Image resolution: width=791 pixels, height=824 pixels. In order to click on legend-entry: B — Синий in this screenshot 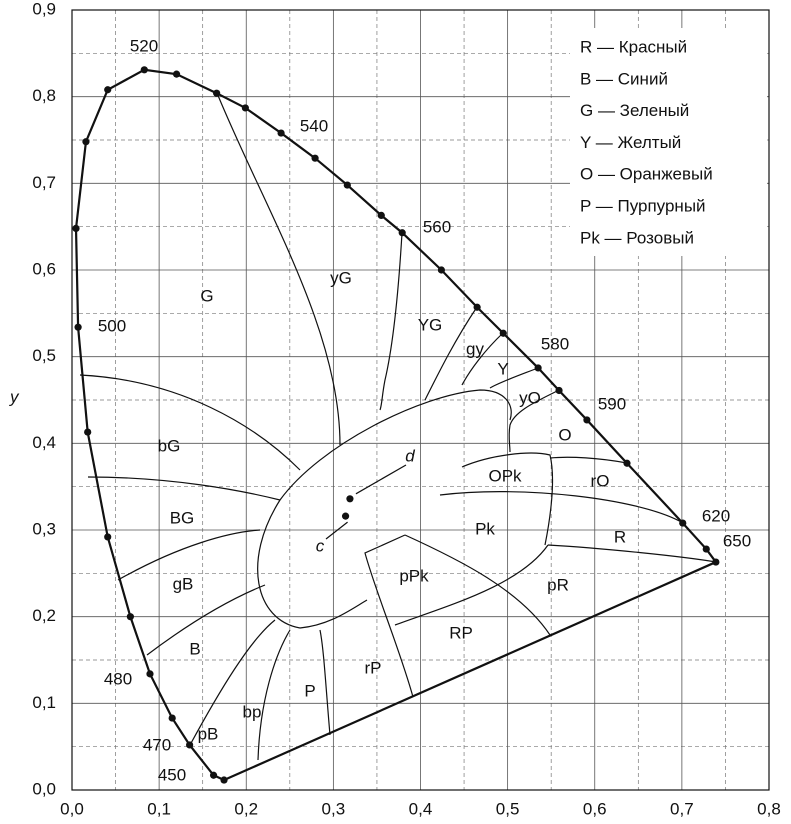, I will do `click(624, 78)`.